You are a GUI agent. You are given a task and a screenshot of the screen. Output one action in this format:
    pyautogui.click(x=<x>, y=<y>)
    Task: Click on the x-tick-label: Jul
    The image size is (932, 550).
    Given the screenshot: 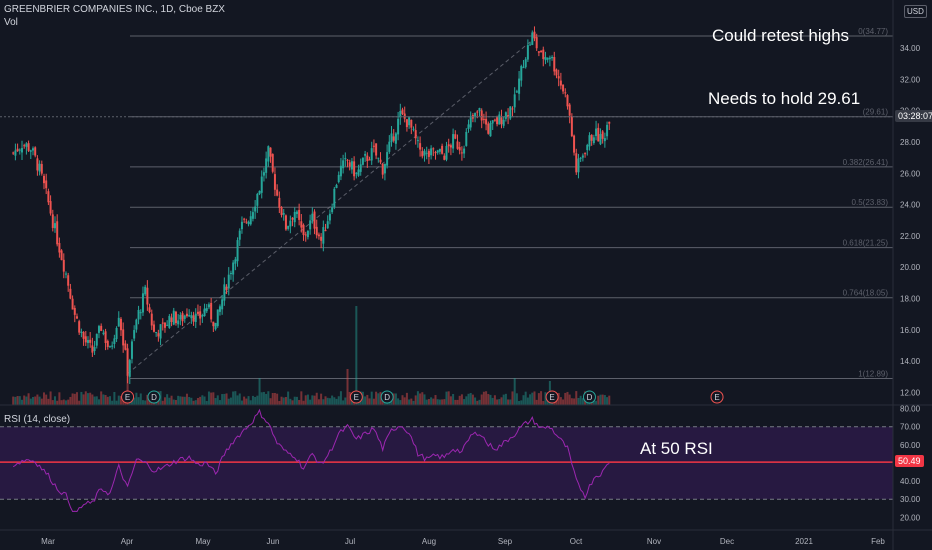 What is the action you would take?
    pyautogui.click(x=350, y=541)
    